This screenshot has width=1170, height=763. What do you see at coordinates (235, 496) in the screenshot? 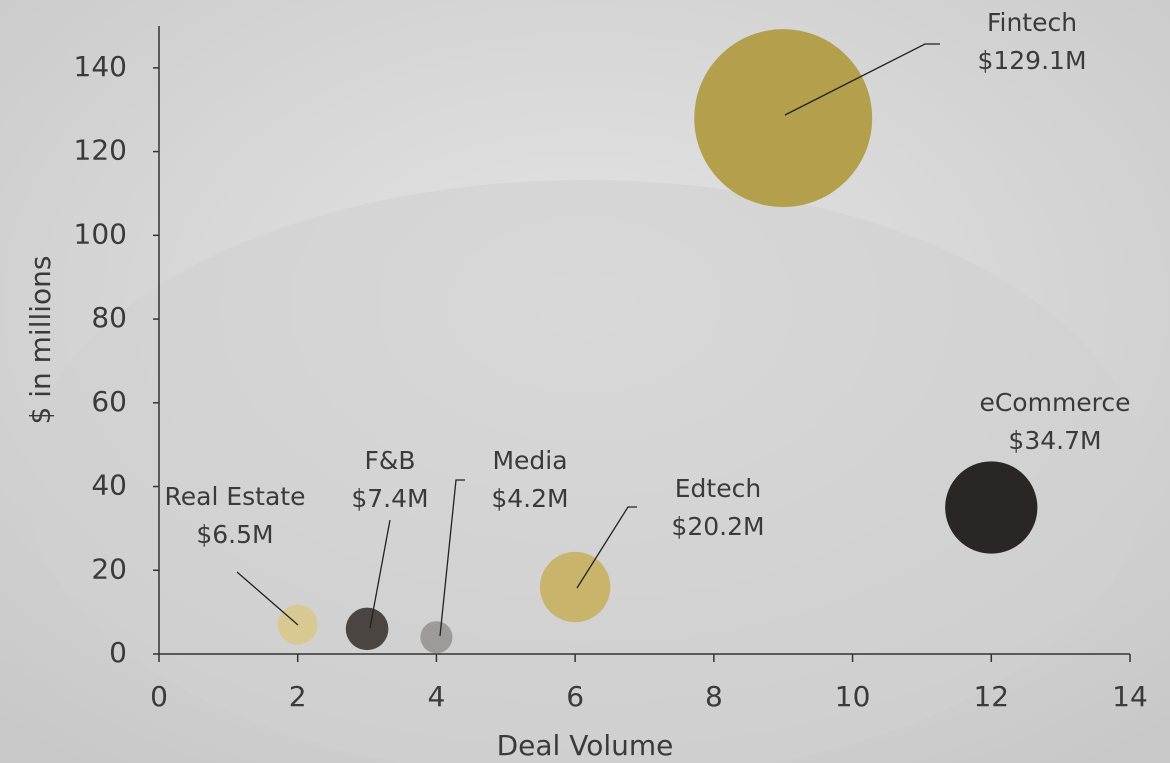
I see `bubble-label: Real Estate` at bounding box center [235, 496].